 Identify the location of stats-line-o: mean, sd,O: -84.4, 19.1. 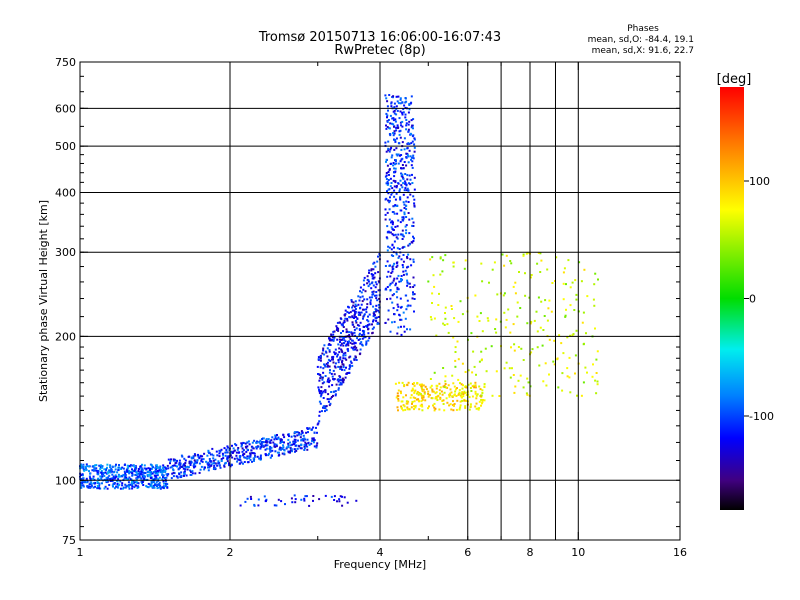
(641, 40).